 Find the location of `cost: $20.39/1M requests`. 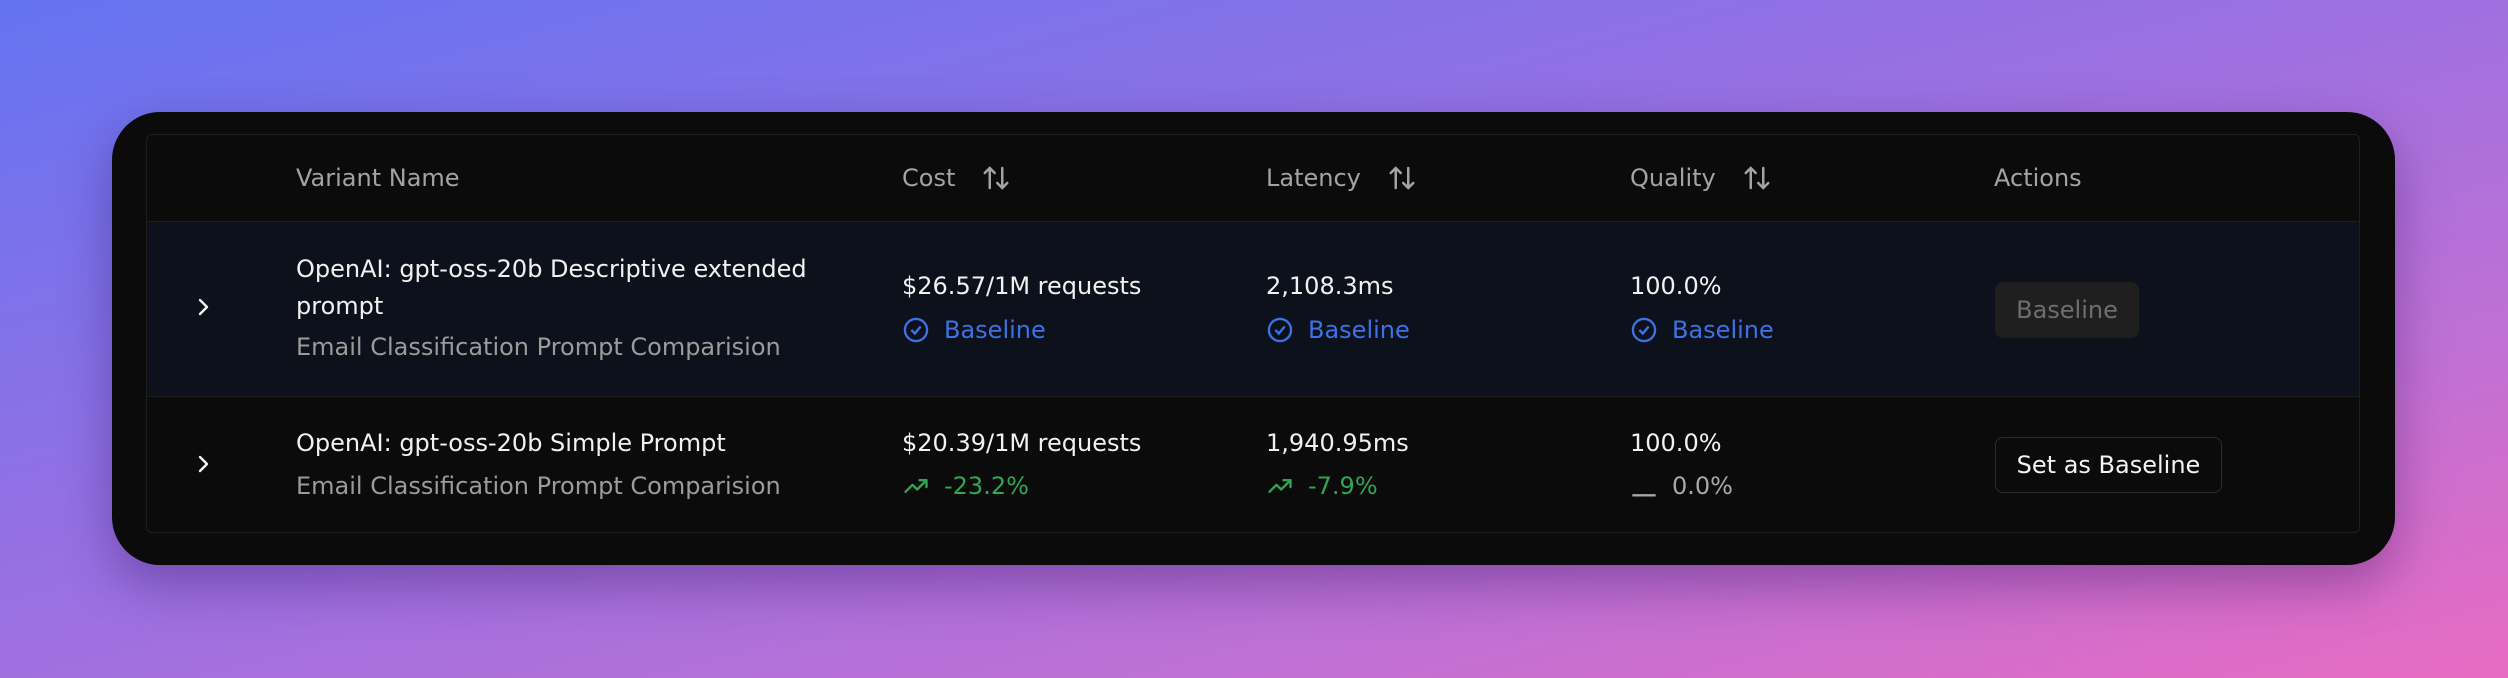

cost: $20.39/1M requests is located at coordinates (1022, 443).